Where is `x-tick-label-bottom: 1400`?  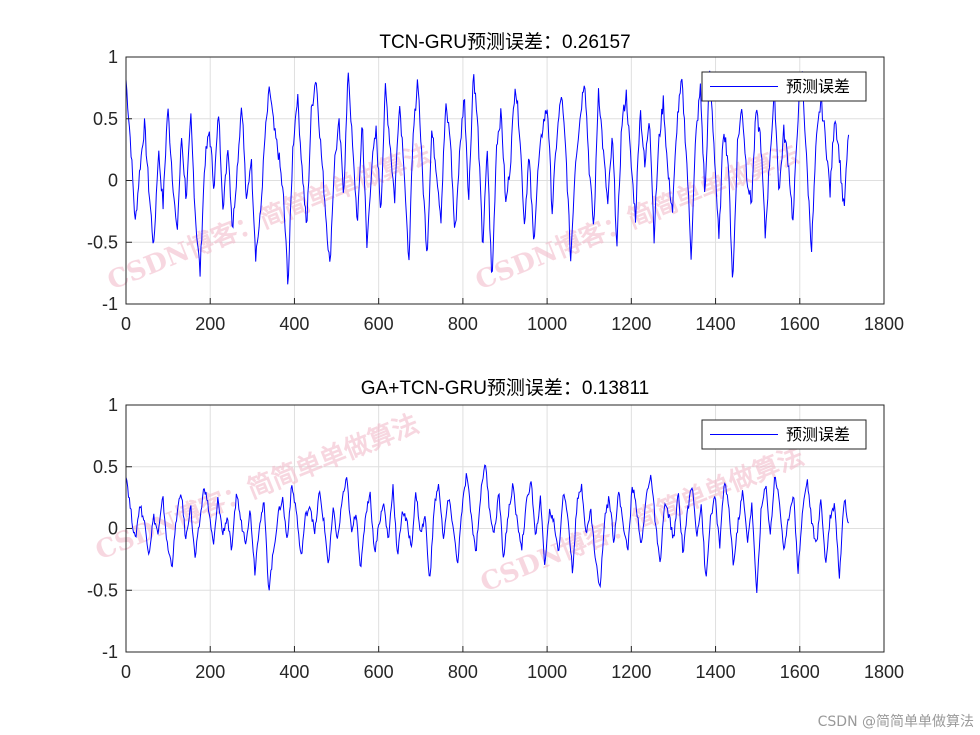 x-tick-label-bottom: 1400 is located at coordinates (716, 672).